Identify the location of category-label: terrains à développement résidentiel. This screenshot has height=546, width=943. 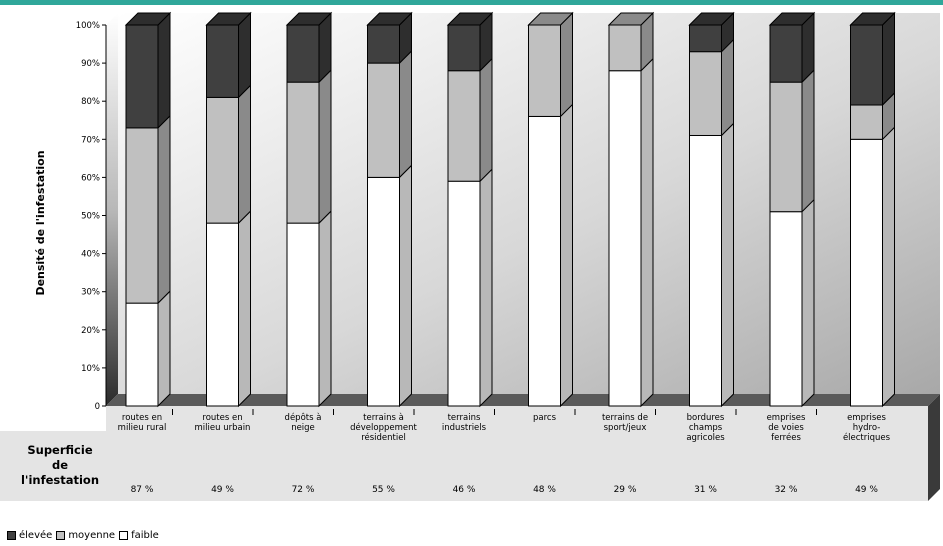
(383, 428).